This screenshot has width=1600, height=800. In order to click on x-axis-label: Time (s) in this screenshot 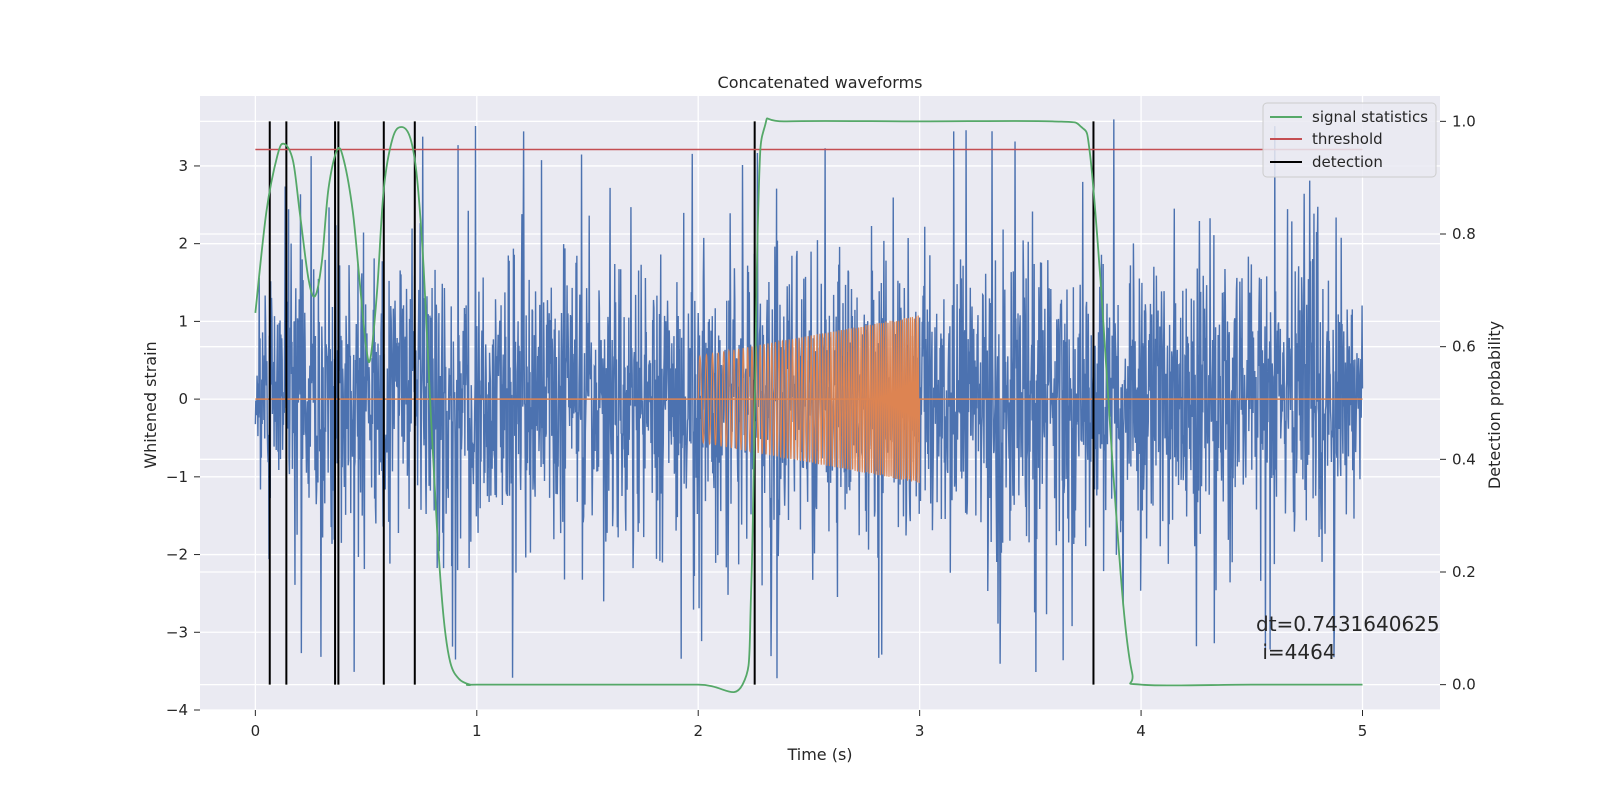, I will do `click(819, 754)`.